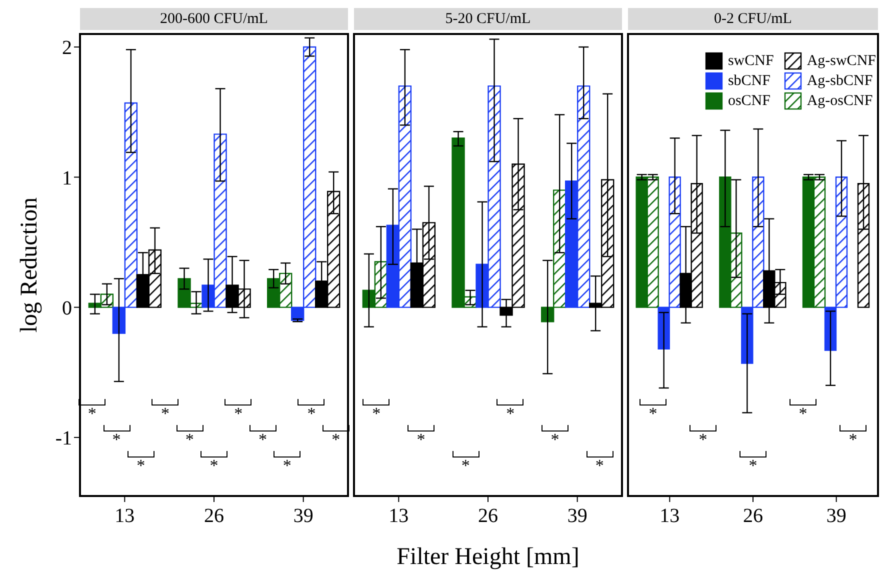 The image size is (890, 588). Describe the element at coordinates (839, 101) in the screenshot. I see `legend-label: Ag-osCNF` at that location.